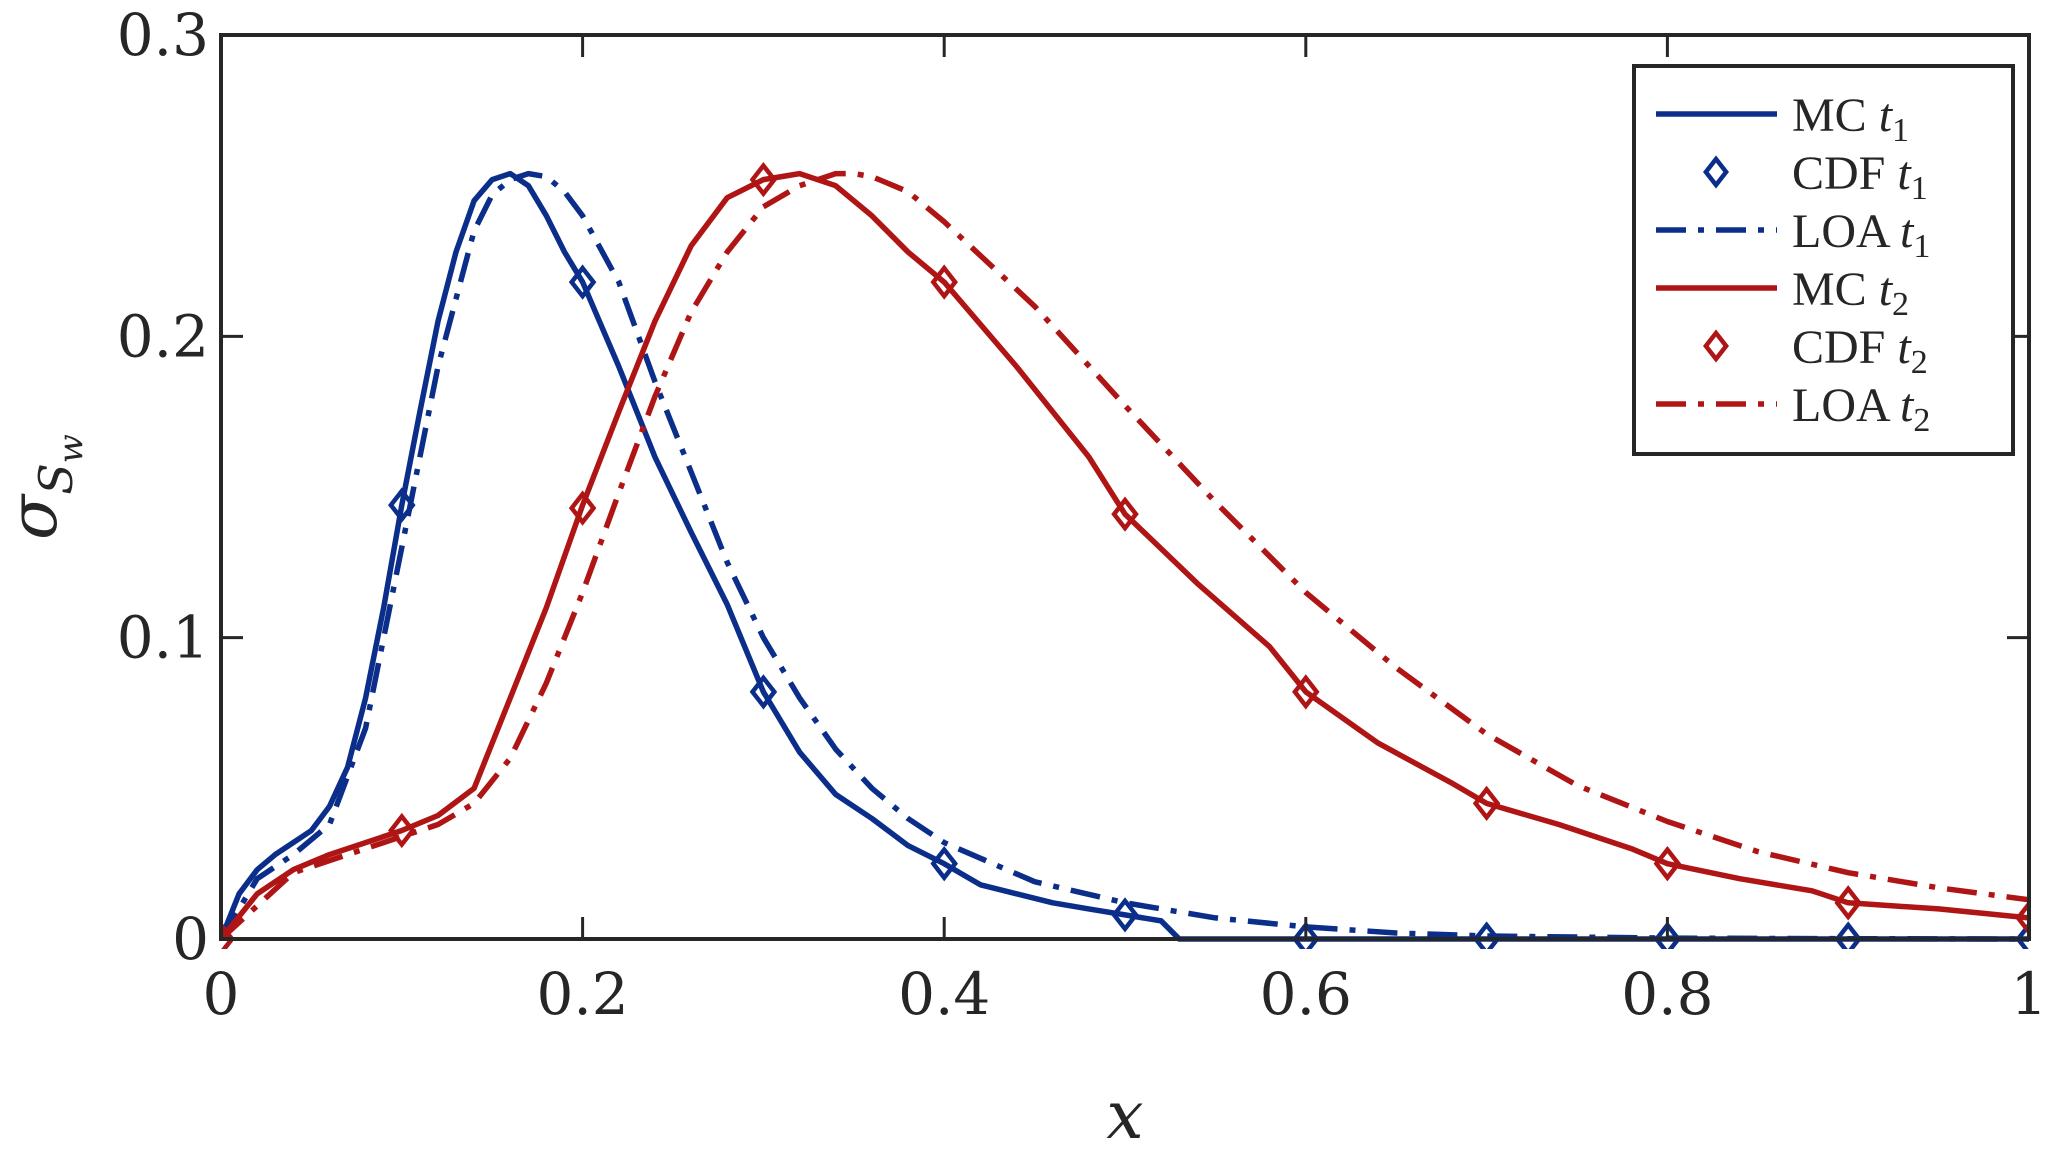 The image size is (2047, 1151). I want to click on x-tick-label: 0.8, so click(1667, 994).